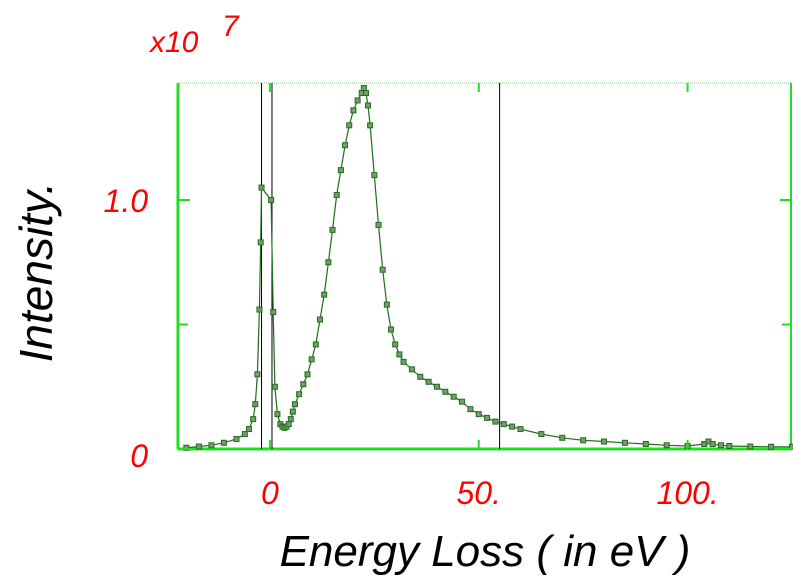 This screenshot has height=583, width=793. Describe the element at coordinates (231, 26) in the screenshot. I see `y-multiplier-exponent: 7` at that location.